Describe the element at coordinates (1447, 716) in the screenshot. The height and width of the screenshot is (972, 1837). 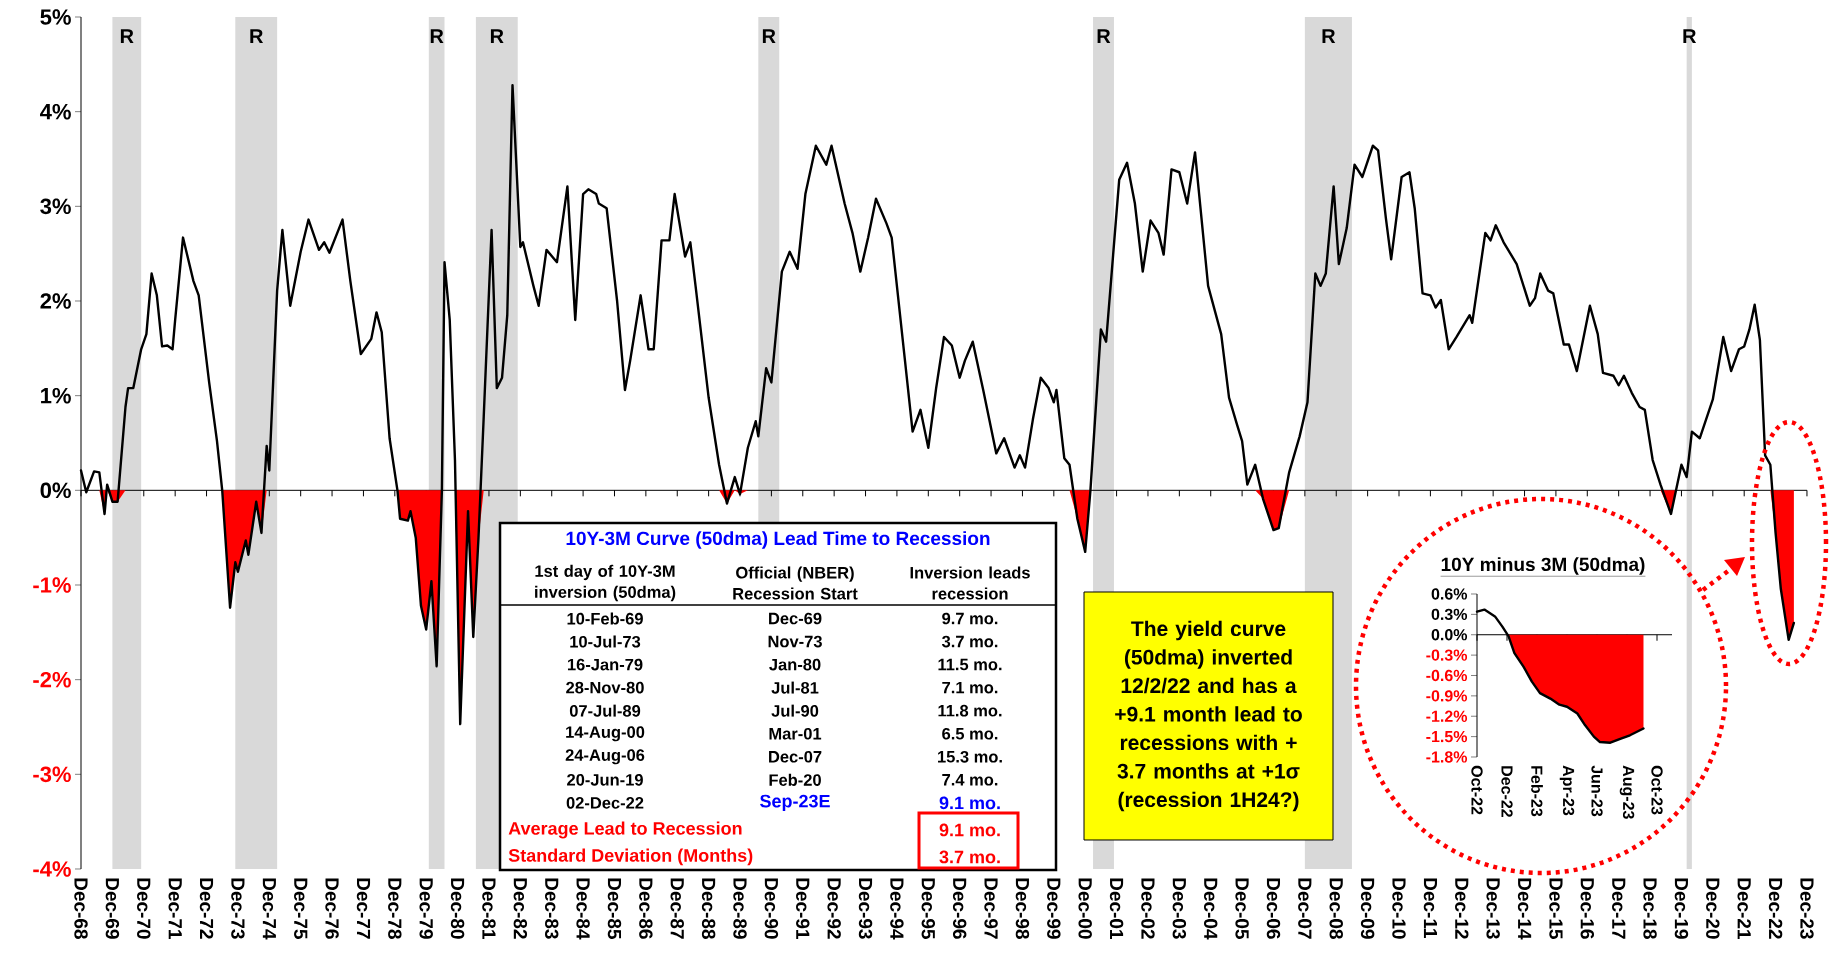
I see `y-tick-label: -1.2%` at that location.